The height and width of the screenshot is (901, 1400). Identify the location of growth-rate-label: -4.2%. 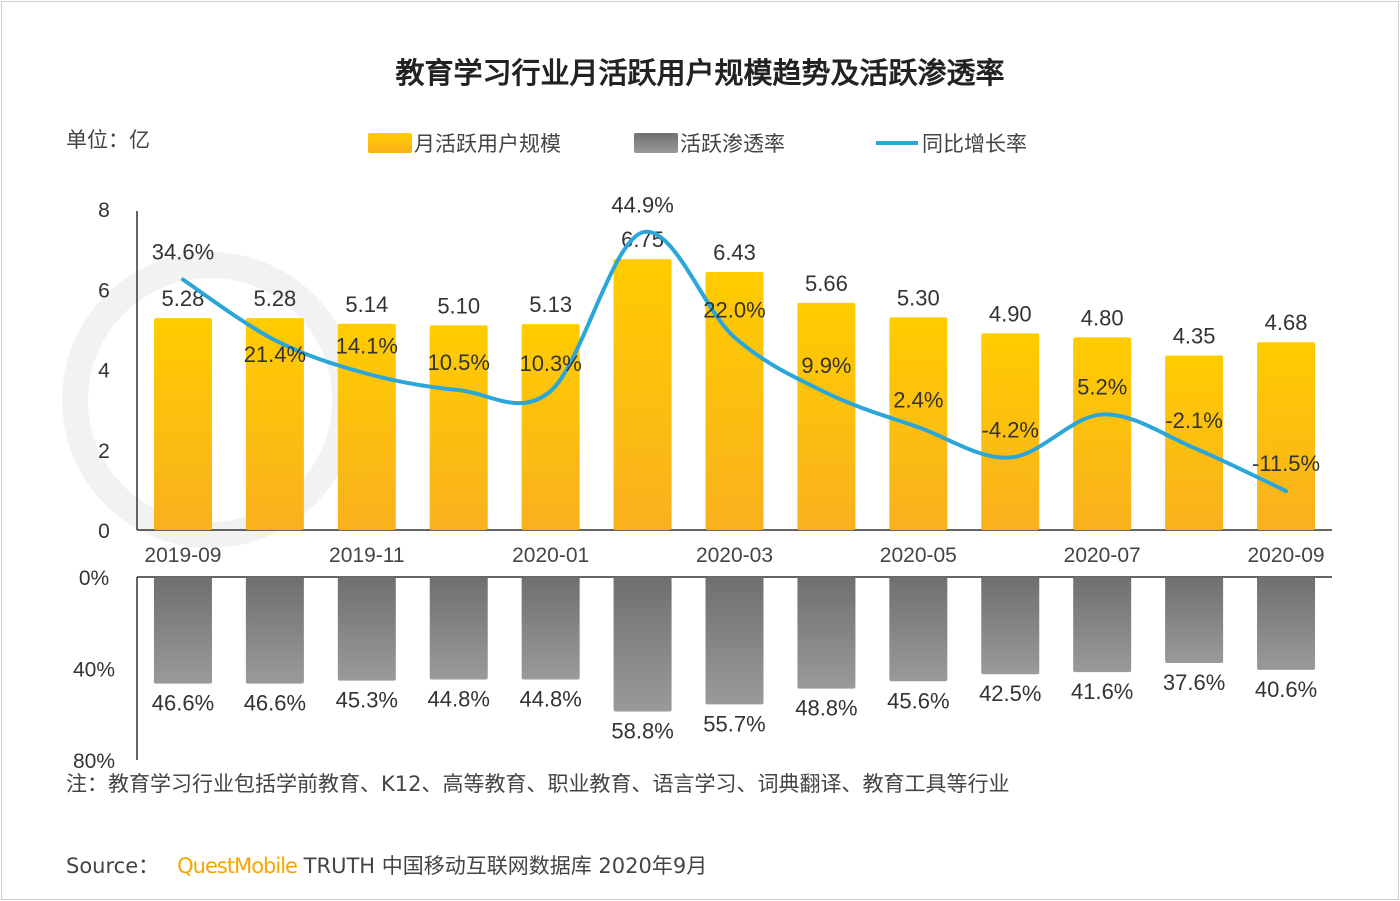
(1010, 430).